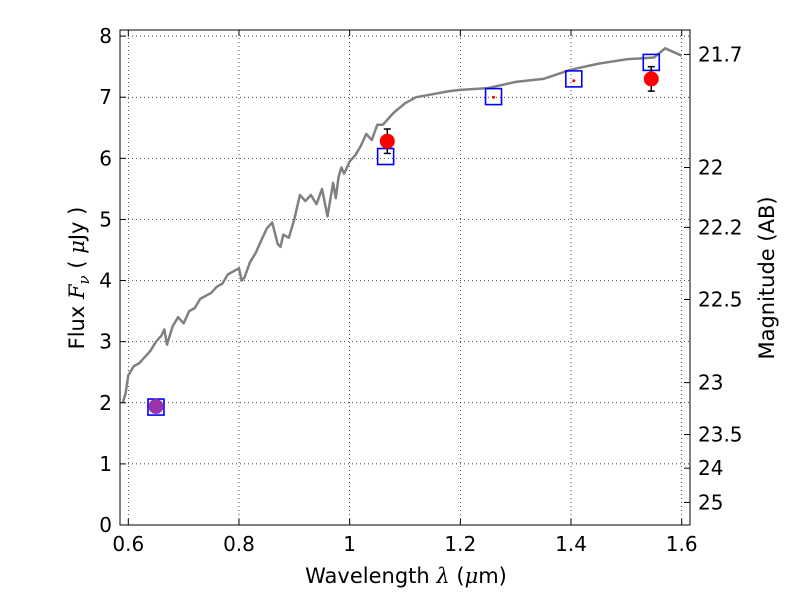 The height and width of the screenshot is (600, 800). I want to click on y-tick-label: 7, so click(105, 97).